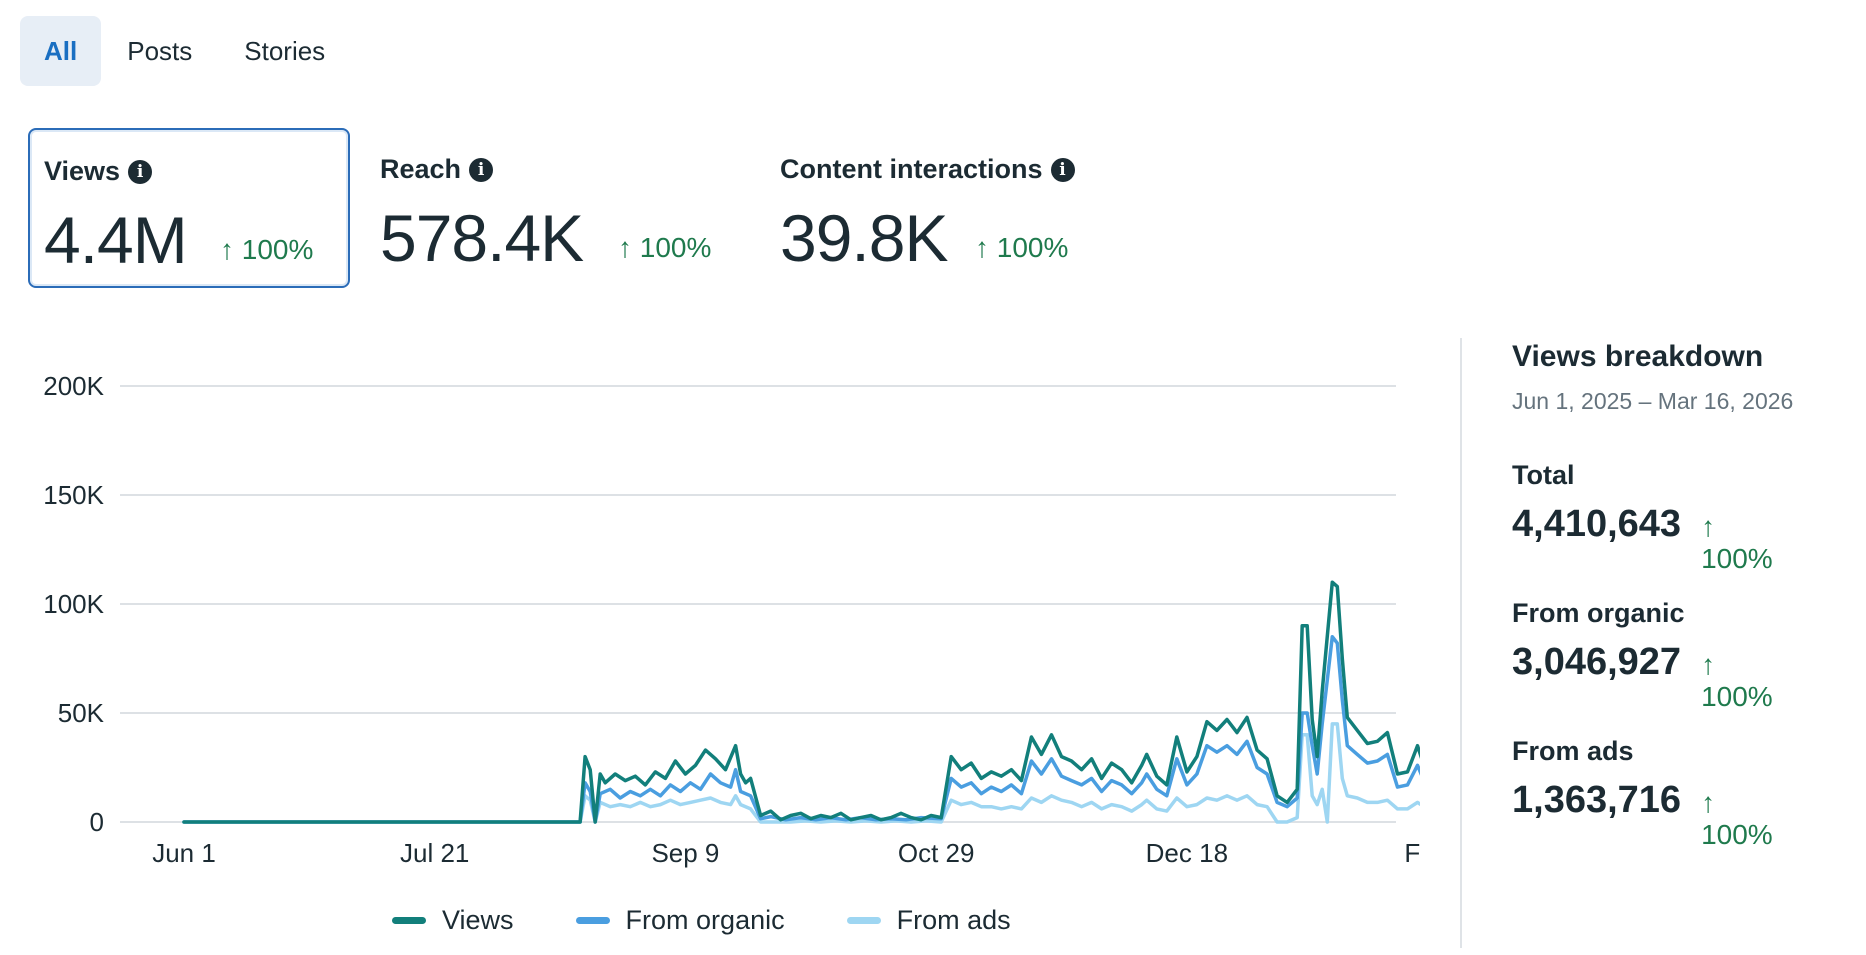  What do you see at coordinates (1187, 853) in the screenshot?
I see `x-tick-label: Dec 18` at bounding box center [1187, 853].